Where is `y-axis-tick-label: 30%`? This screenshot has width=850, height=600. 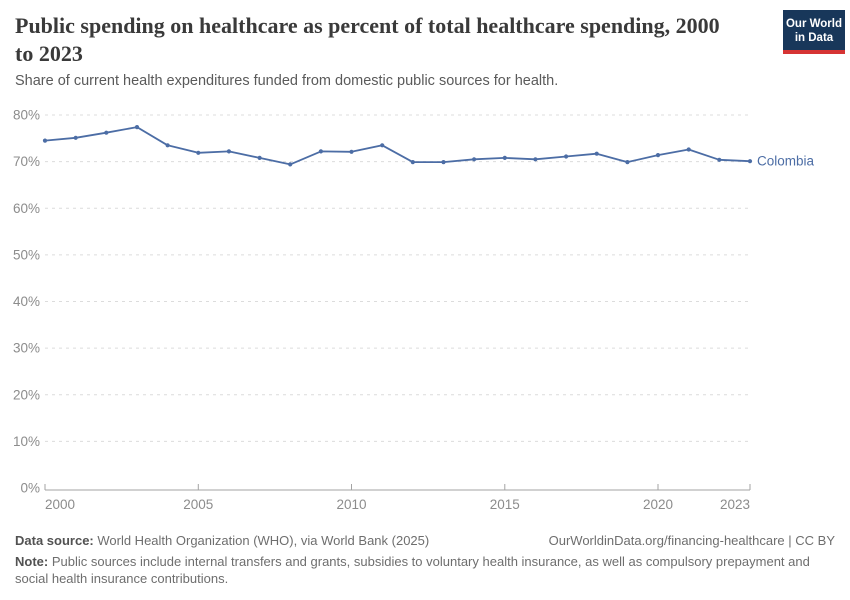
y-axis-tick-label: 30% is located at coordinates (26, 348).